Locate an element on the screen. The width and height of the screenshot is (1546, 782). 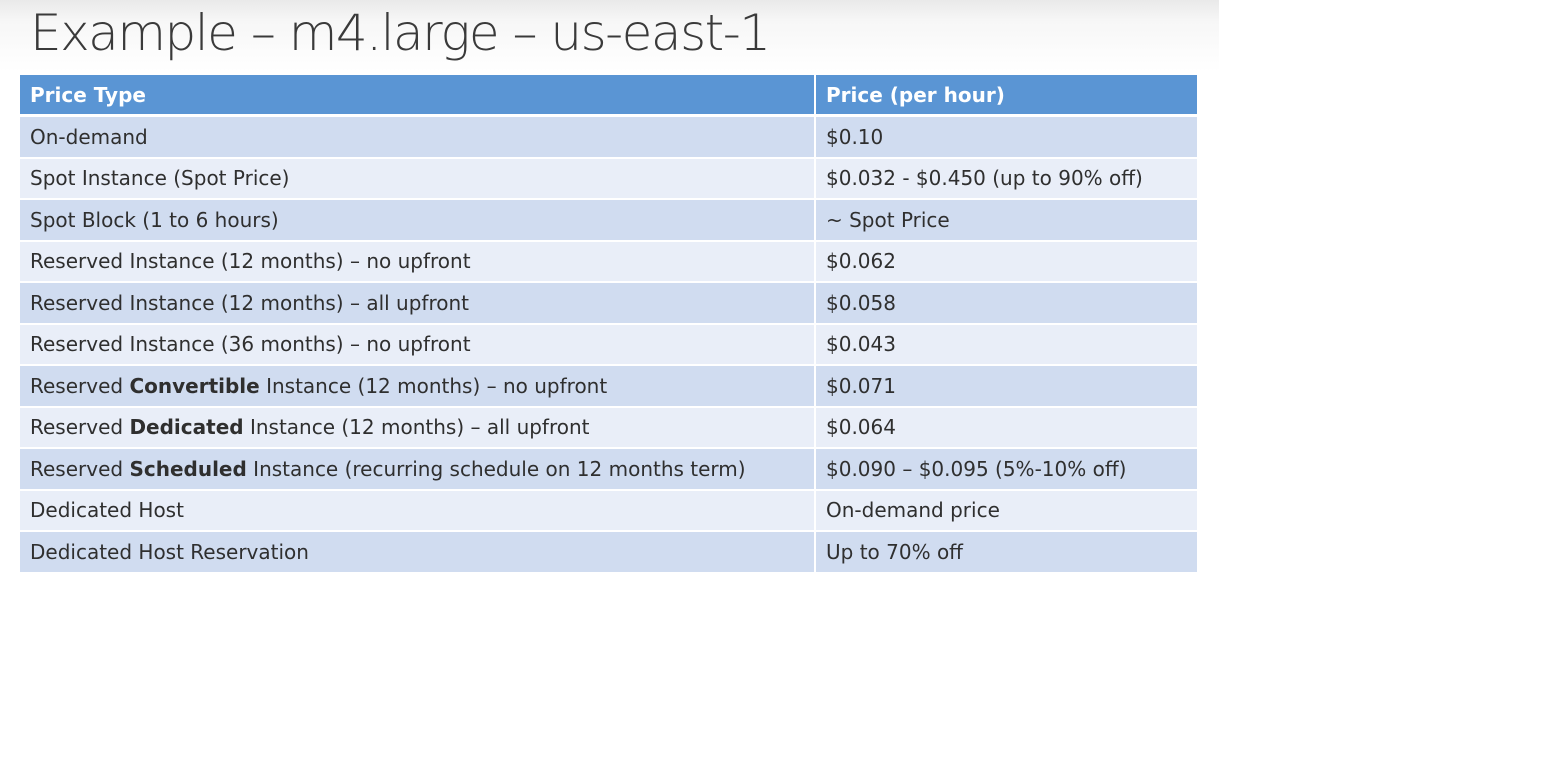
table-row: Spot Block (1 to 6 hours) ~ Spot Price is located at coordinates (608, 220).